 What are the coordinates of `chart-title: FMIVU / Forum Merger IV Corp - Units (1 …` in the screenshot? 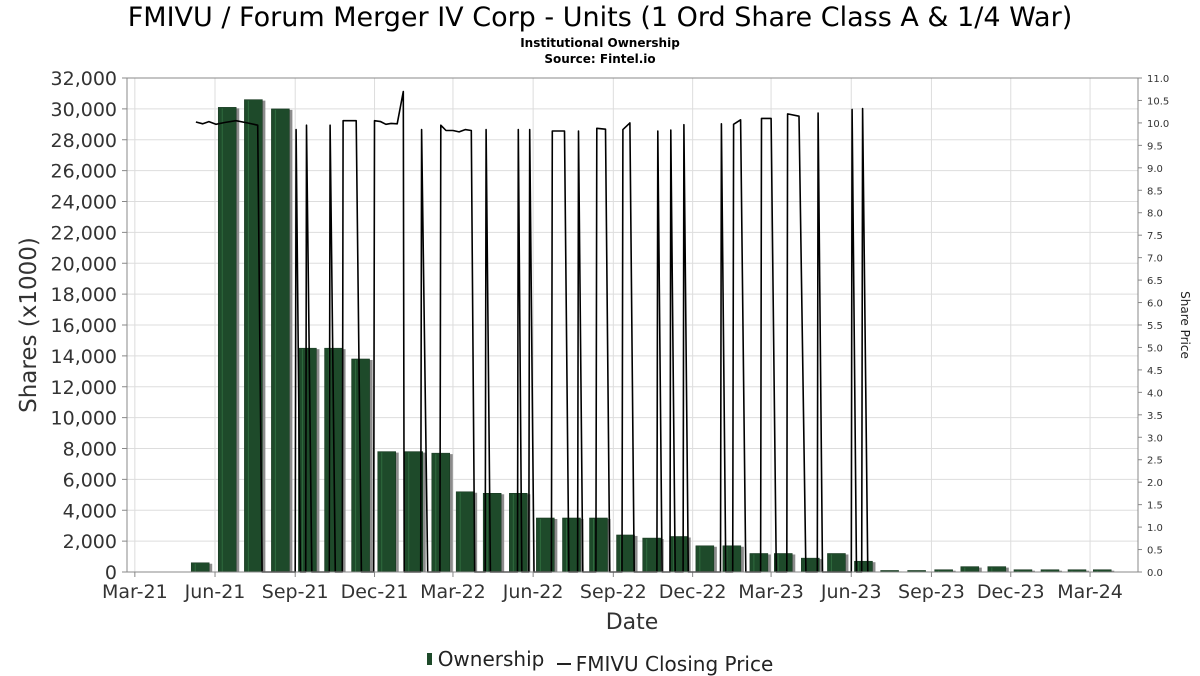 It's located at (600, 17).